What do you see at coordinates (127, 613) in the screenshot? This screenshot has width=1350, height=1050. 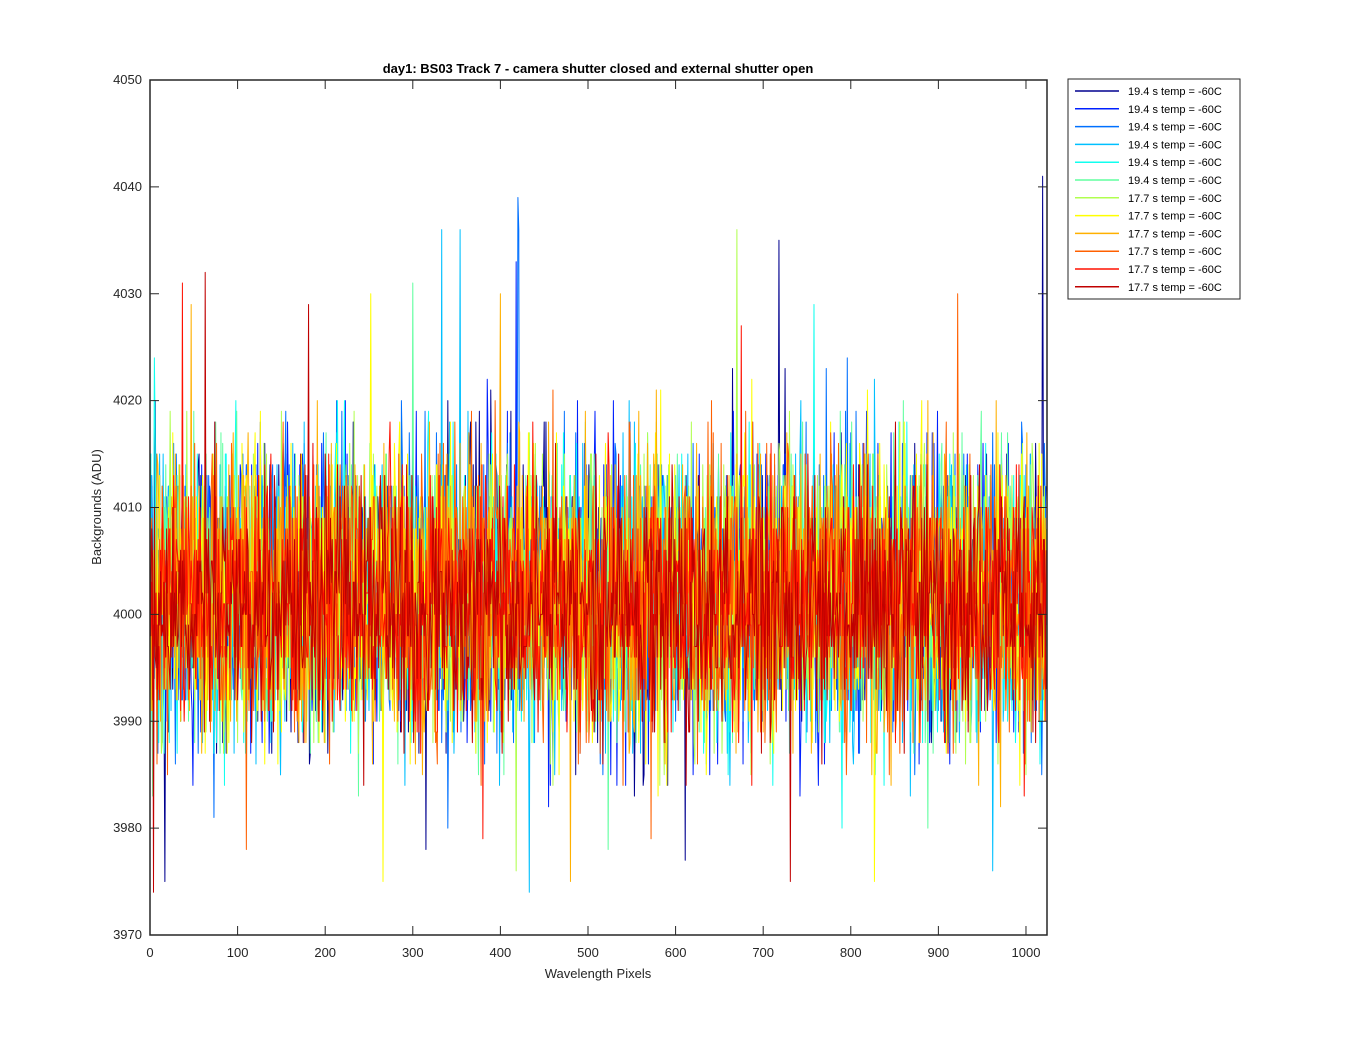 I see `y-tick-label: 4000` at bounding box center [127, 613].